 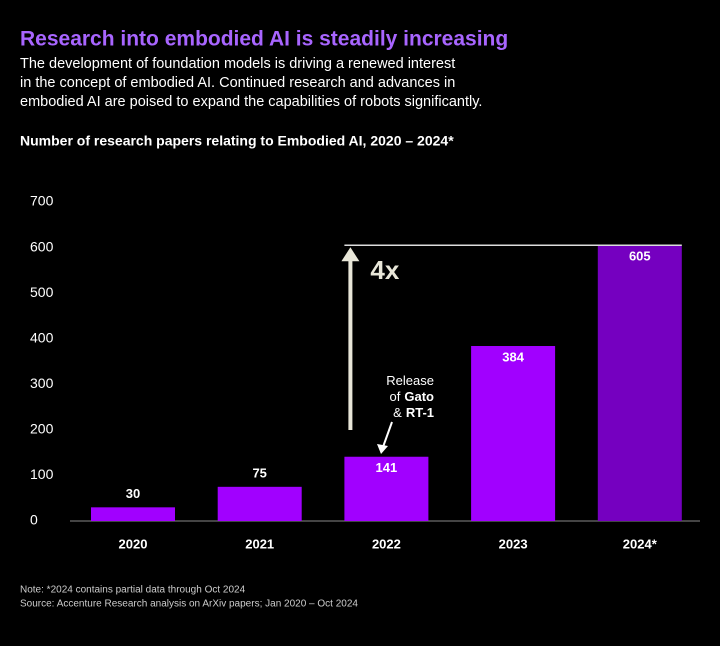 I want to click on value-label: 30, so click(x=133, y=493).